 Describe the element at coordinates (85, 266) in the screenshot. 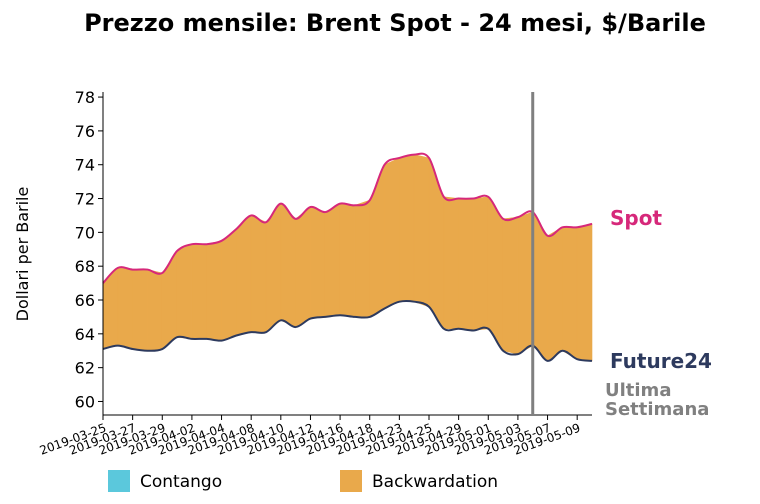

I see `y-tick-label: 68` at that location.